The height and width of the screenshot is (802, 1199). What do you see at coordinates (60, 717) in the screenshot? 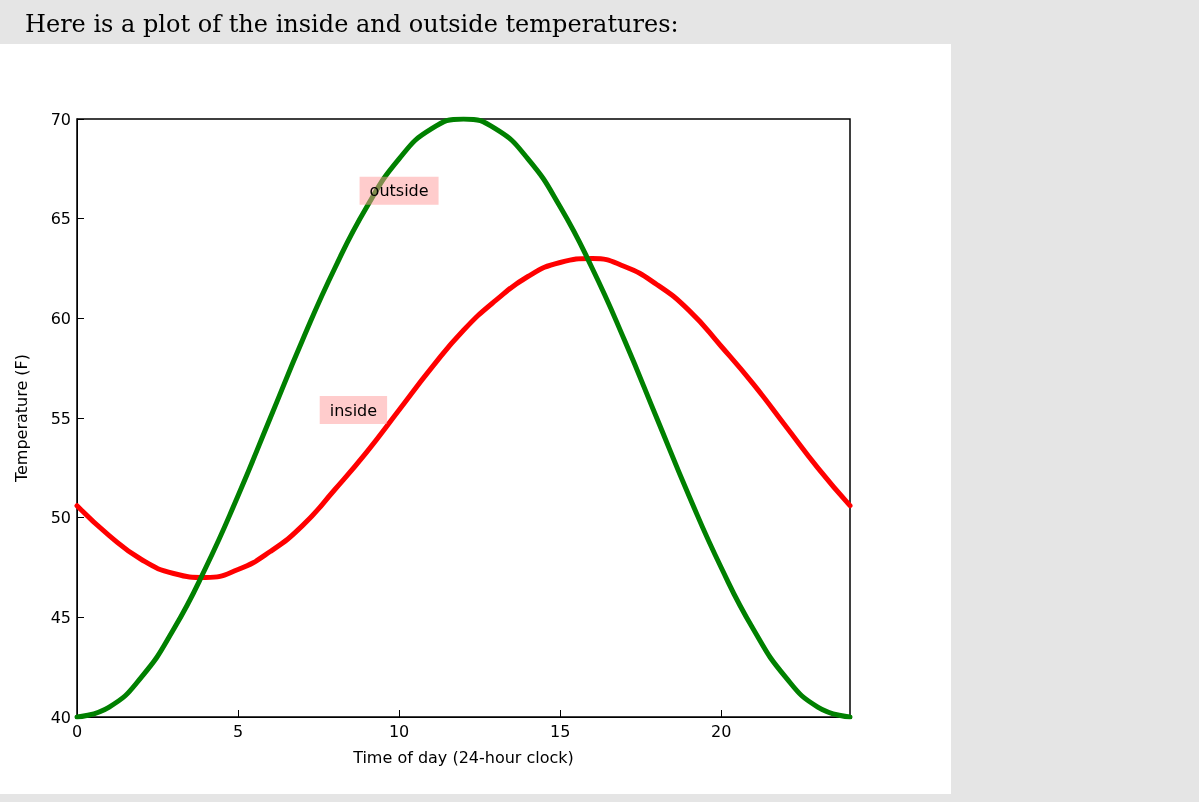
I see `y-tick-label: 40` at bounding box center [60, 717].